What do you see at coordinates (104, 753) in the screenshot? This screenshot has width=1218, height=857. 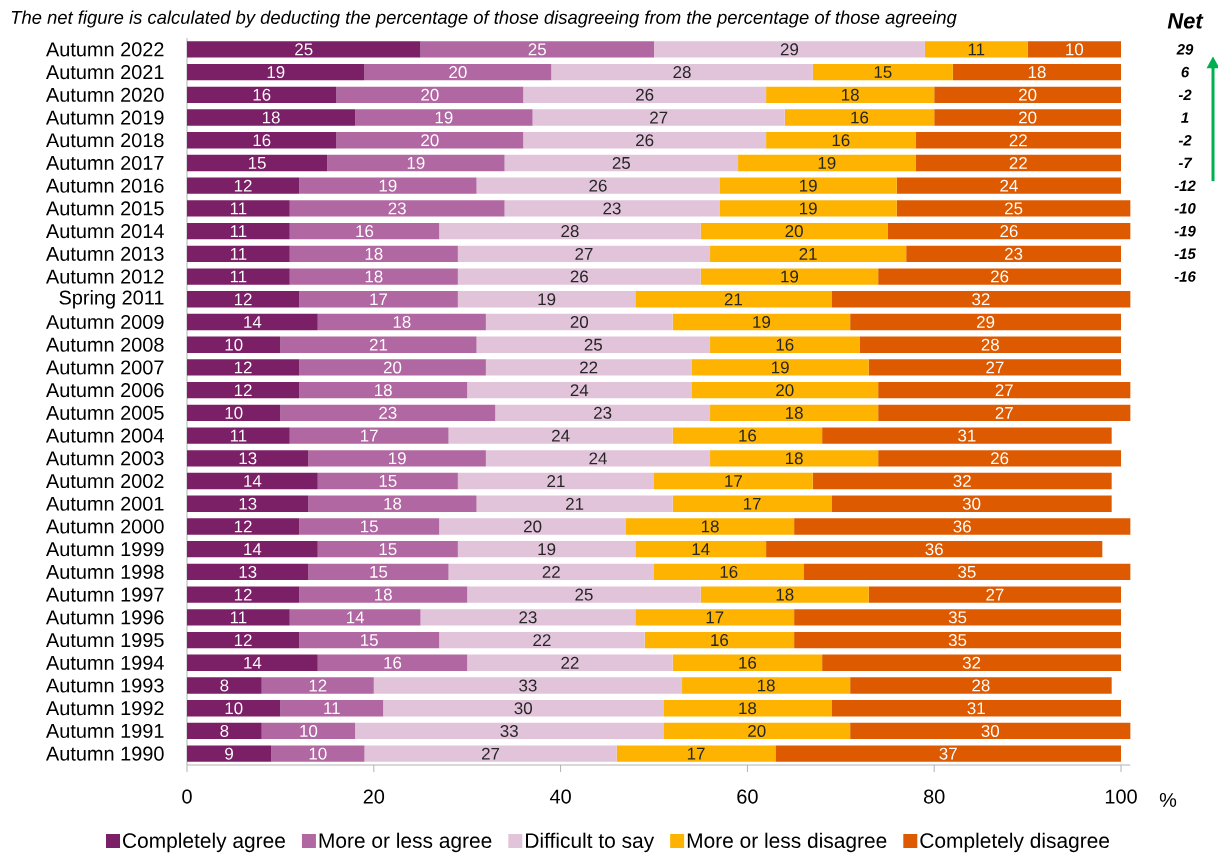 I see `y-tick-label: Autumn 1990` at bounding box center [104, 753].